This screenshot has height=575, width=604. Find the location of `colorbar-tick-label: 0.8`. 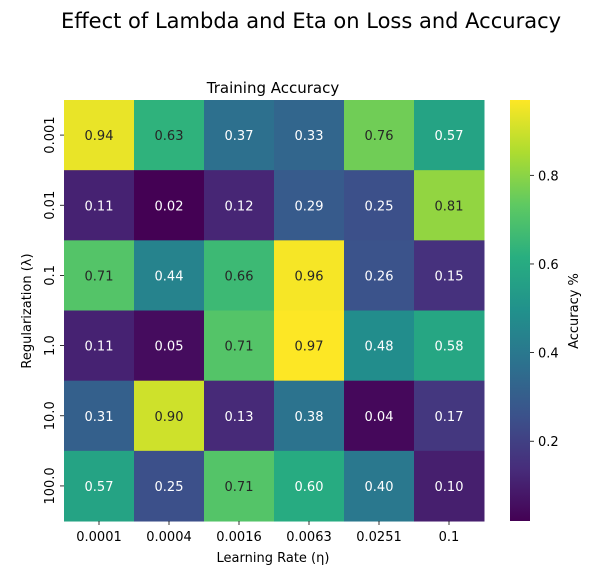

colorbar-tick-label: 0.8 is located at coordinates (548, 176).